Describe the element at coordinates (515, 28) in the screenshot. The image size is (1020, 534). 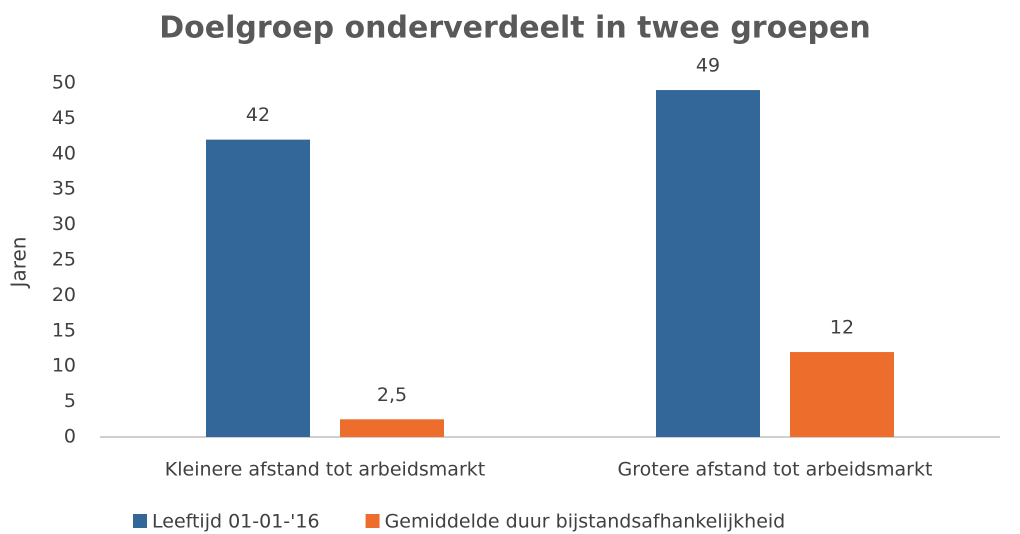
I see `chart-title: Doelgroep onderverdeelt in twee groepen` at that location.